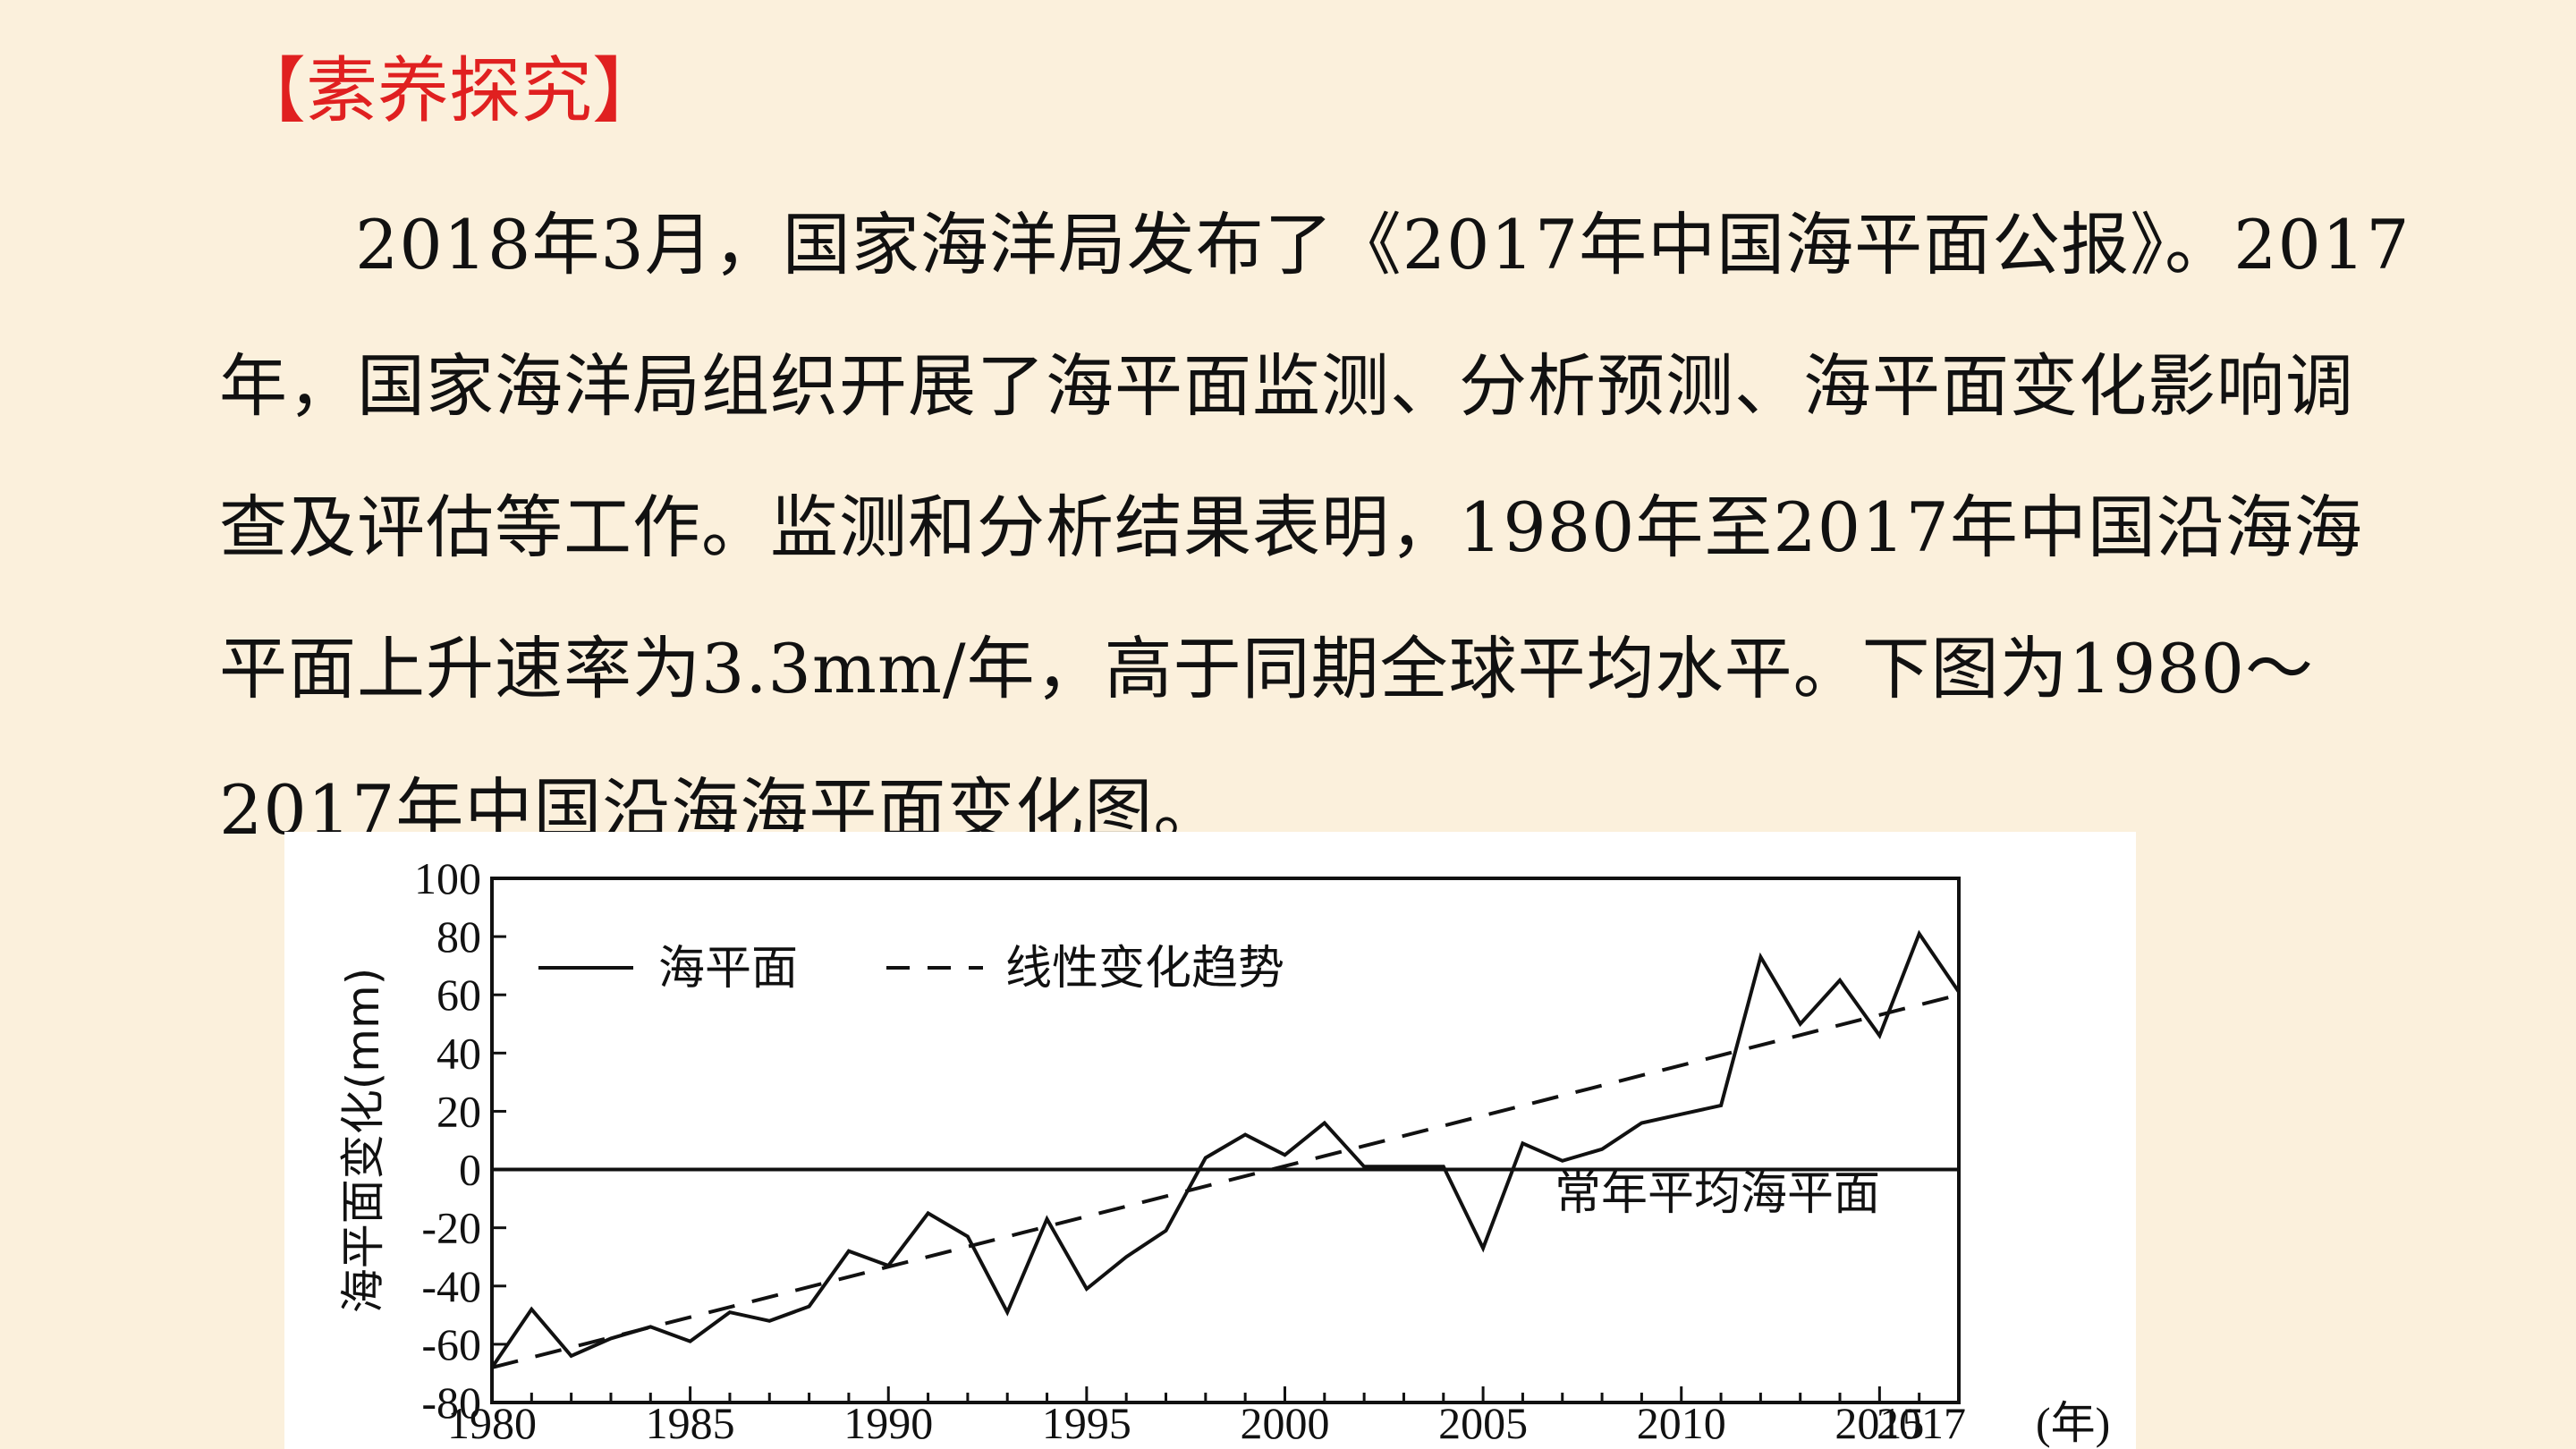  Describe the element at coordinates (458, 1111) in the screenshot. I see `y-tick-label: 20` at that location.